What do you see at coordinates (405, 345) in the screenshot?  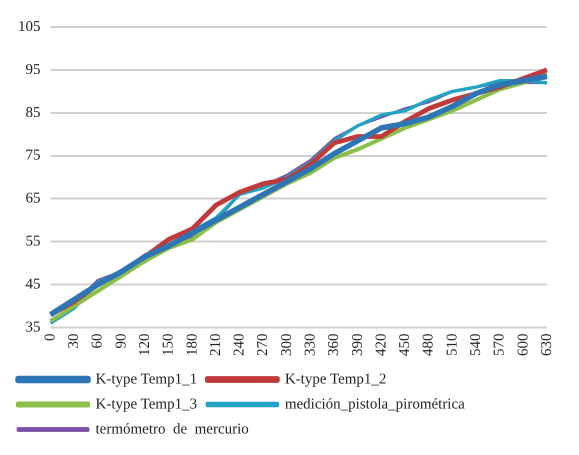 I see `x-tick-label: 450` at bounding box center [405, 345].